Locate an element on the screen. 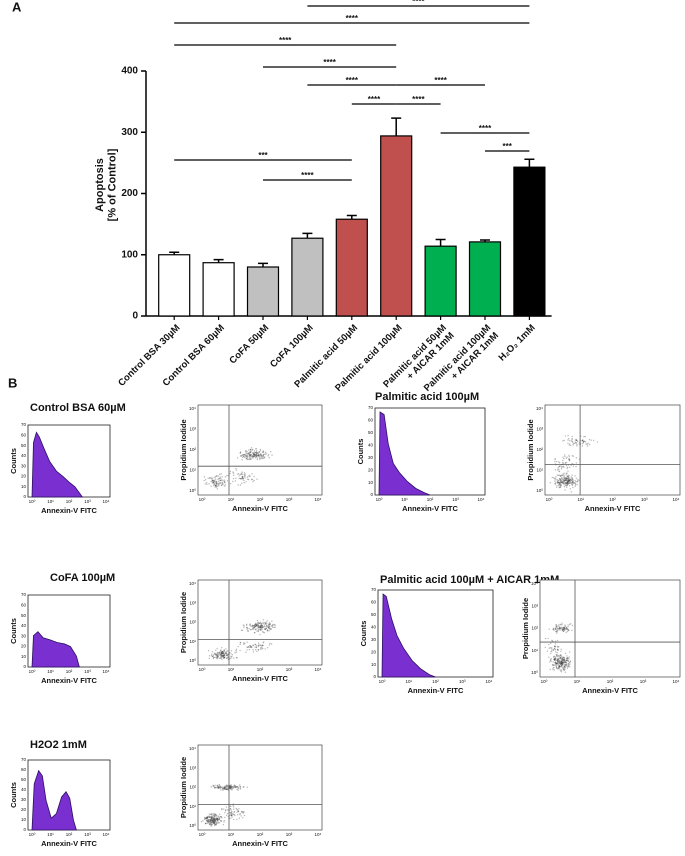 The width and height of the screenshot is (685, 856). count-tick-label: 0 is located at coordinates (371, 494).